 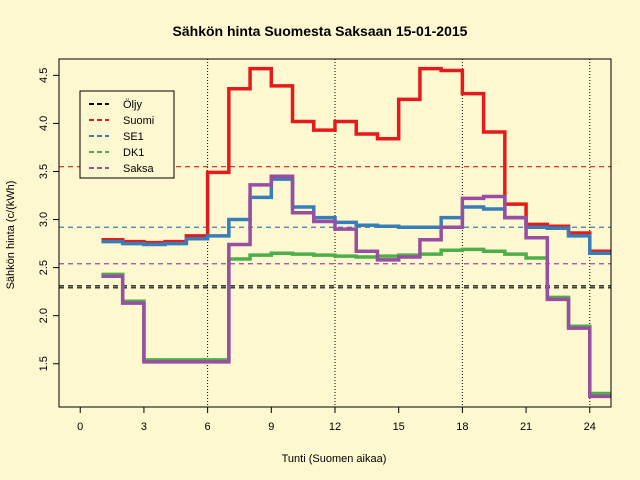 I want to click on y-tick-label: 4.0, so click(x=44, y=123).